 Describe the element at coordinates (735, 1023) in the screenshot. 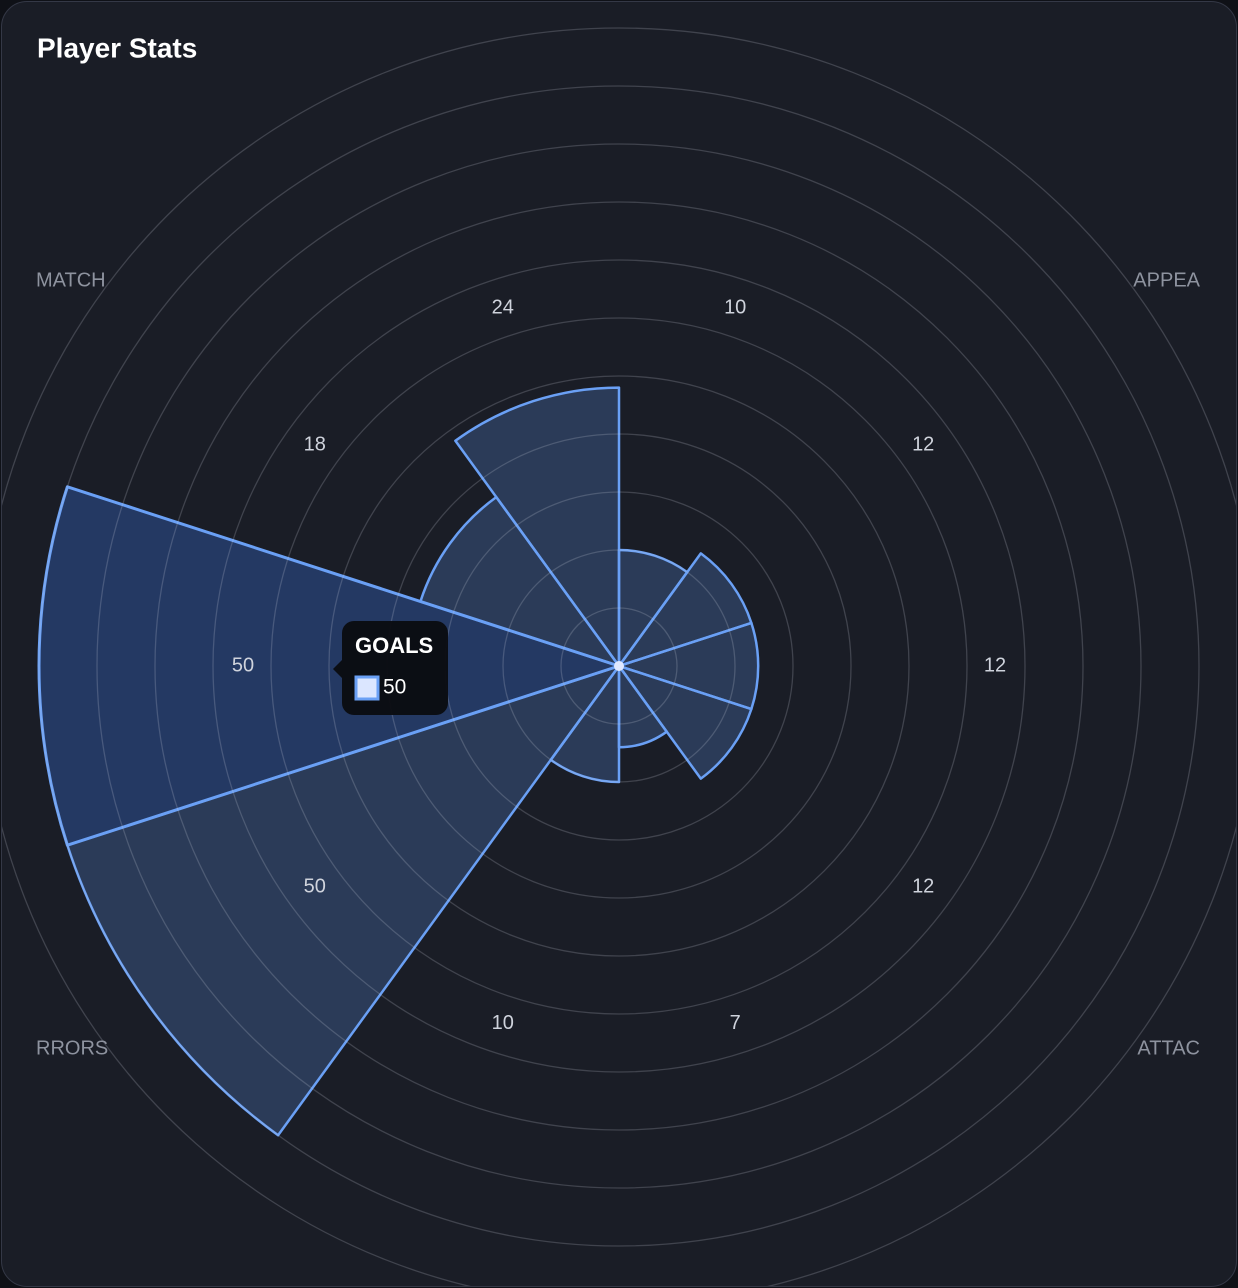

I see `value-label: 7` at that location.